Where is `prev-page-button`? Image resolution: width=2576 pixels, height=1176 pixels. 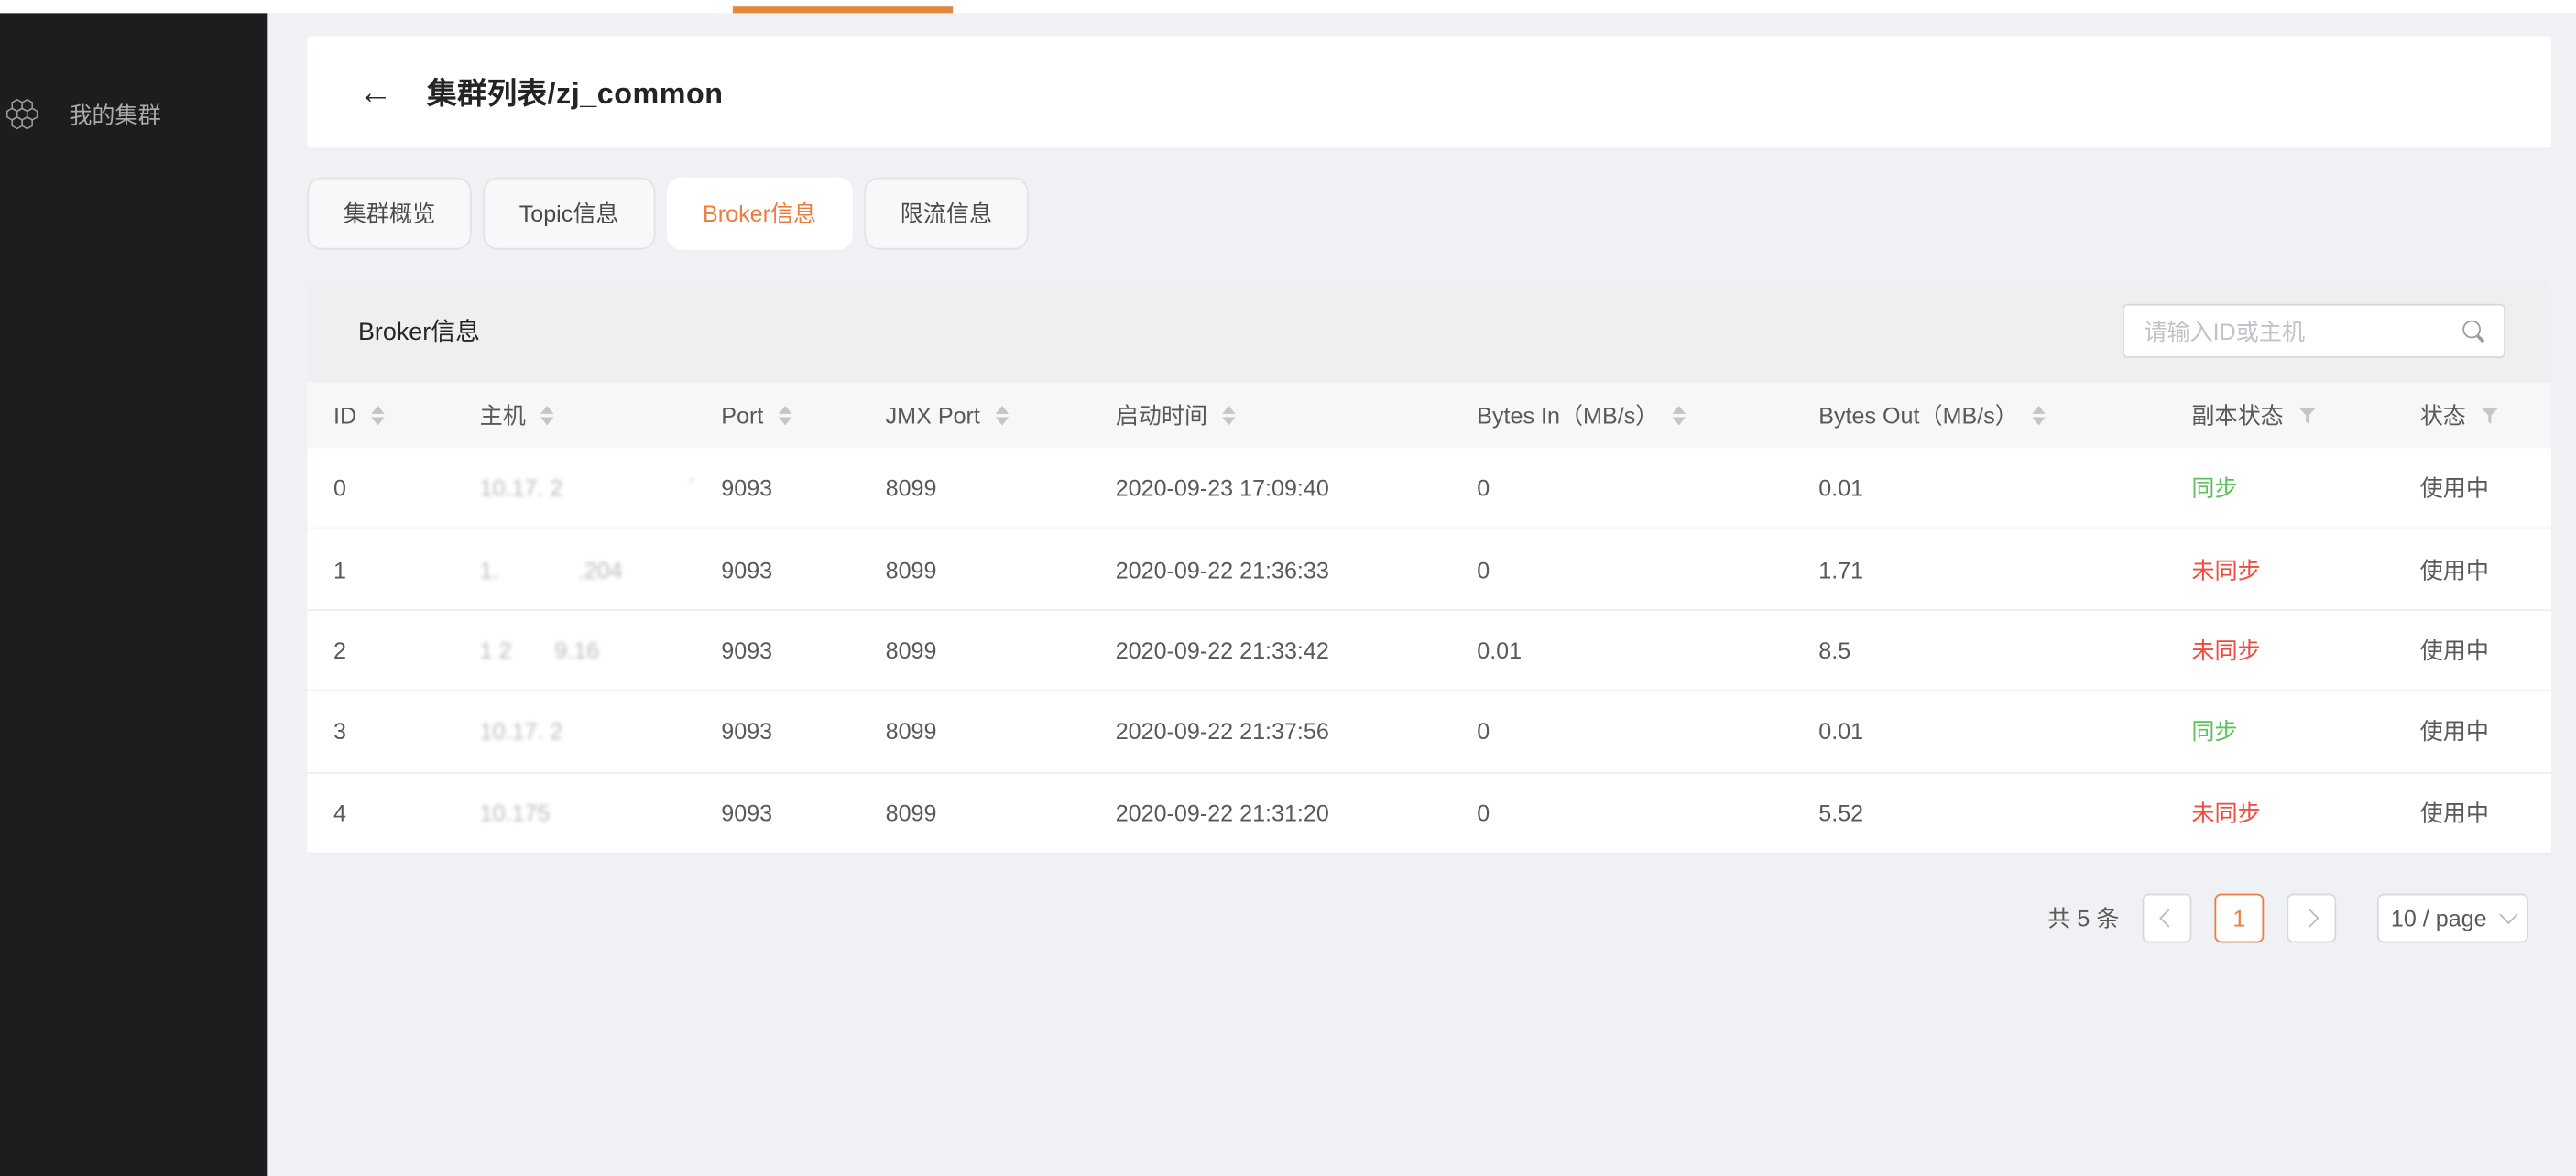
prev-page-button is located at coordinates (2167, 918).